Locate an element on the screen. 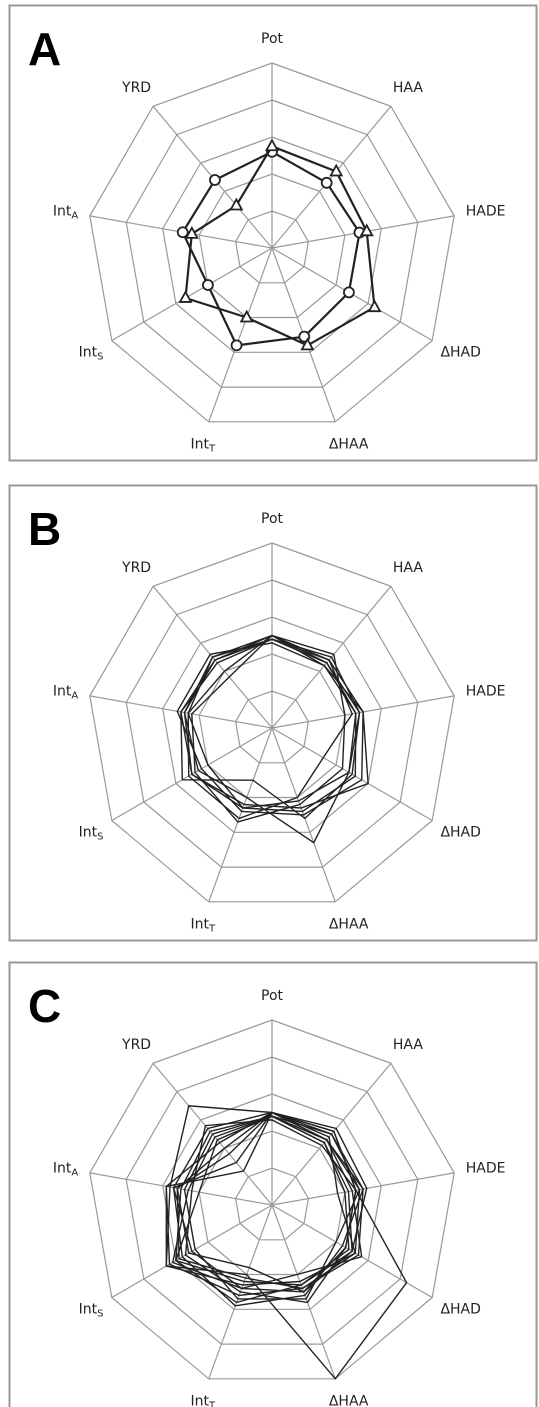  panel-letter: B is located at coordinates (44, 529).